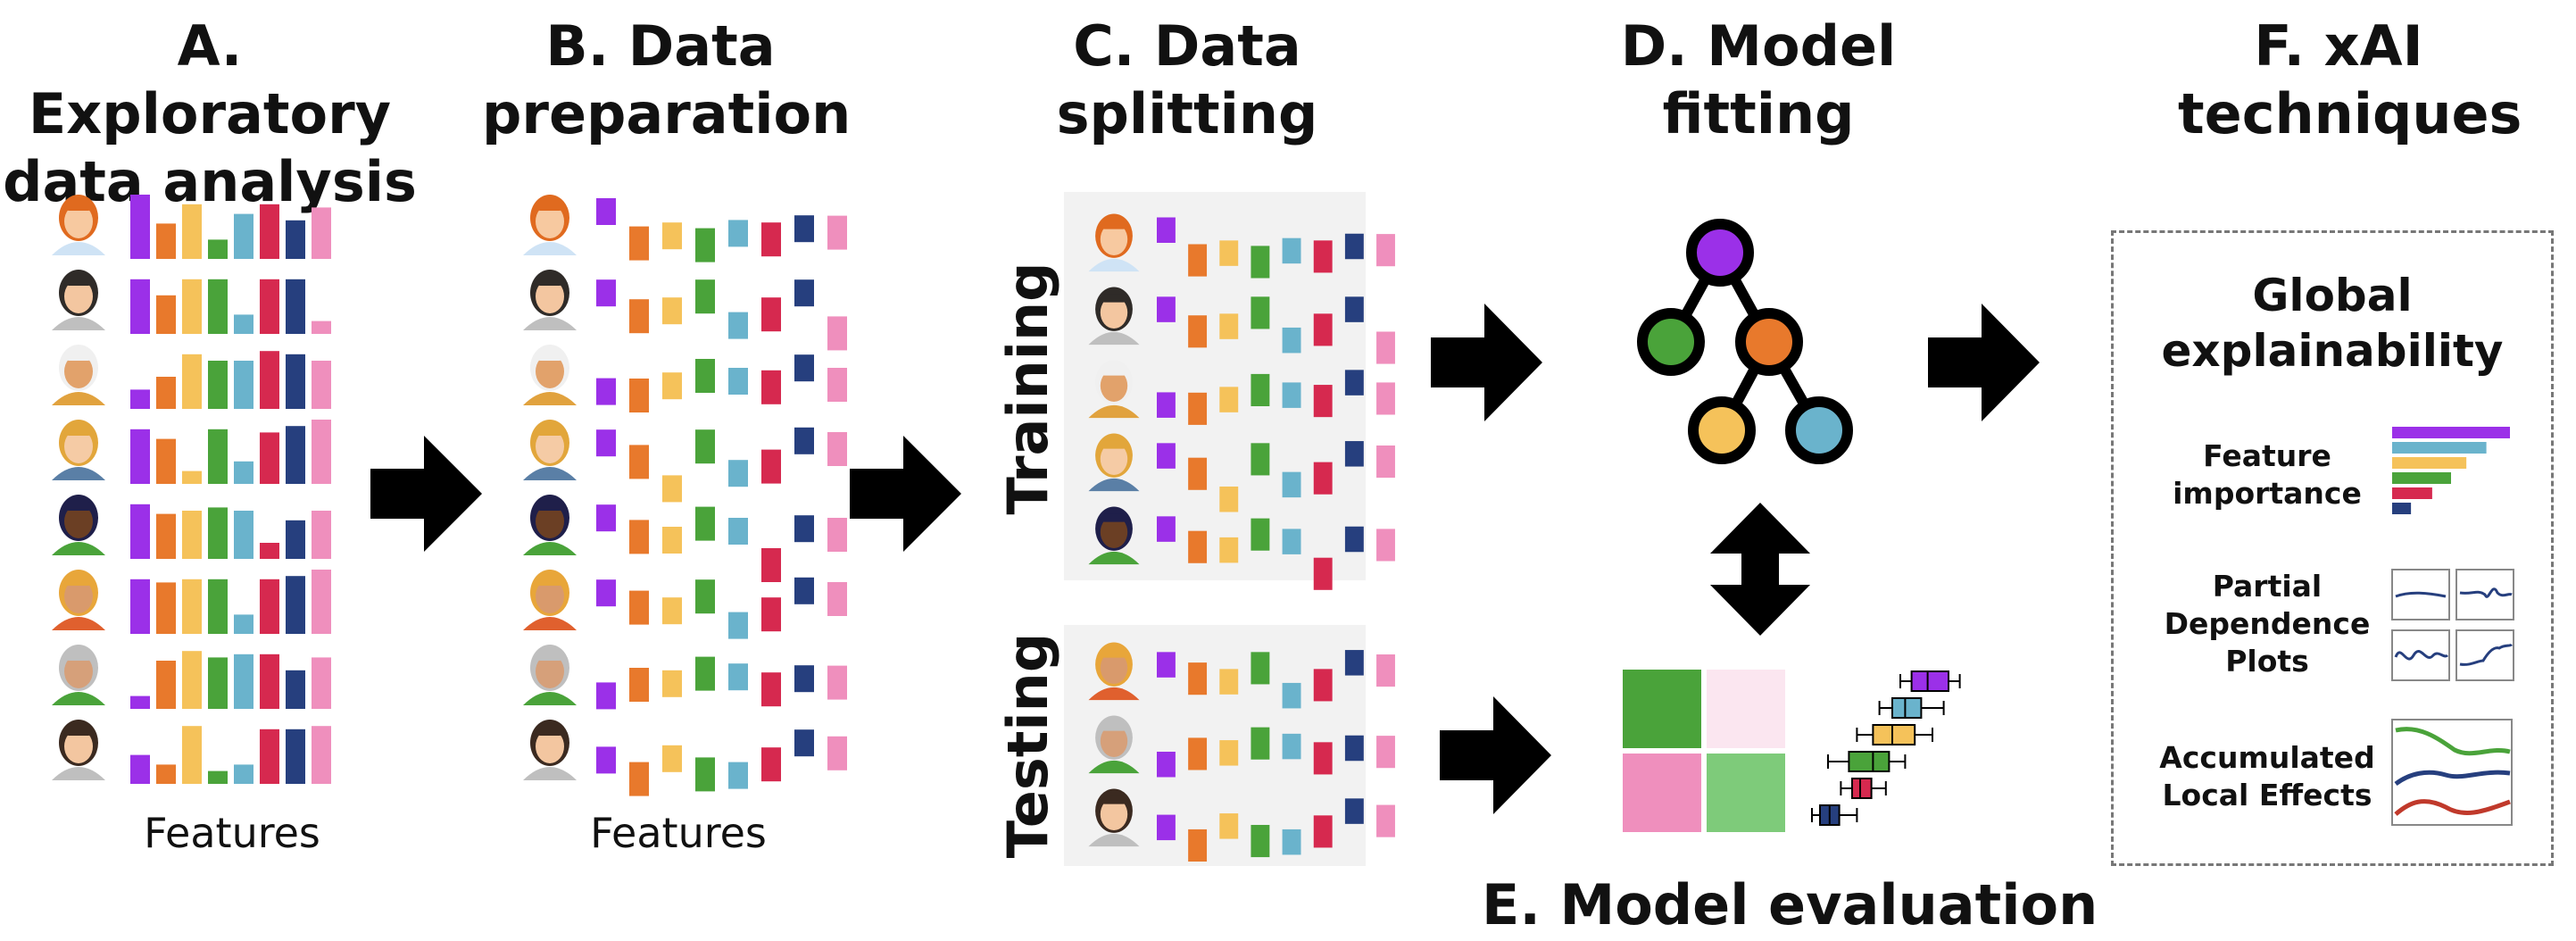 This screenshot has height=941, width=2576. Describe the element at coordinates (667, 80) in the screenshot. I see `title-data-preparation: B. Data preparation` at that location.